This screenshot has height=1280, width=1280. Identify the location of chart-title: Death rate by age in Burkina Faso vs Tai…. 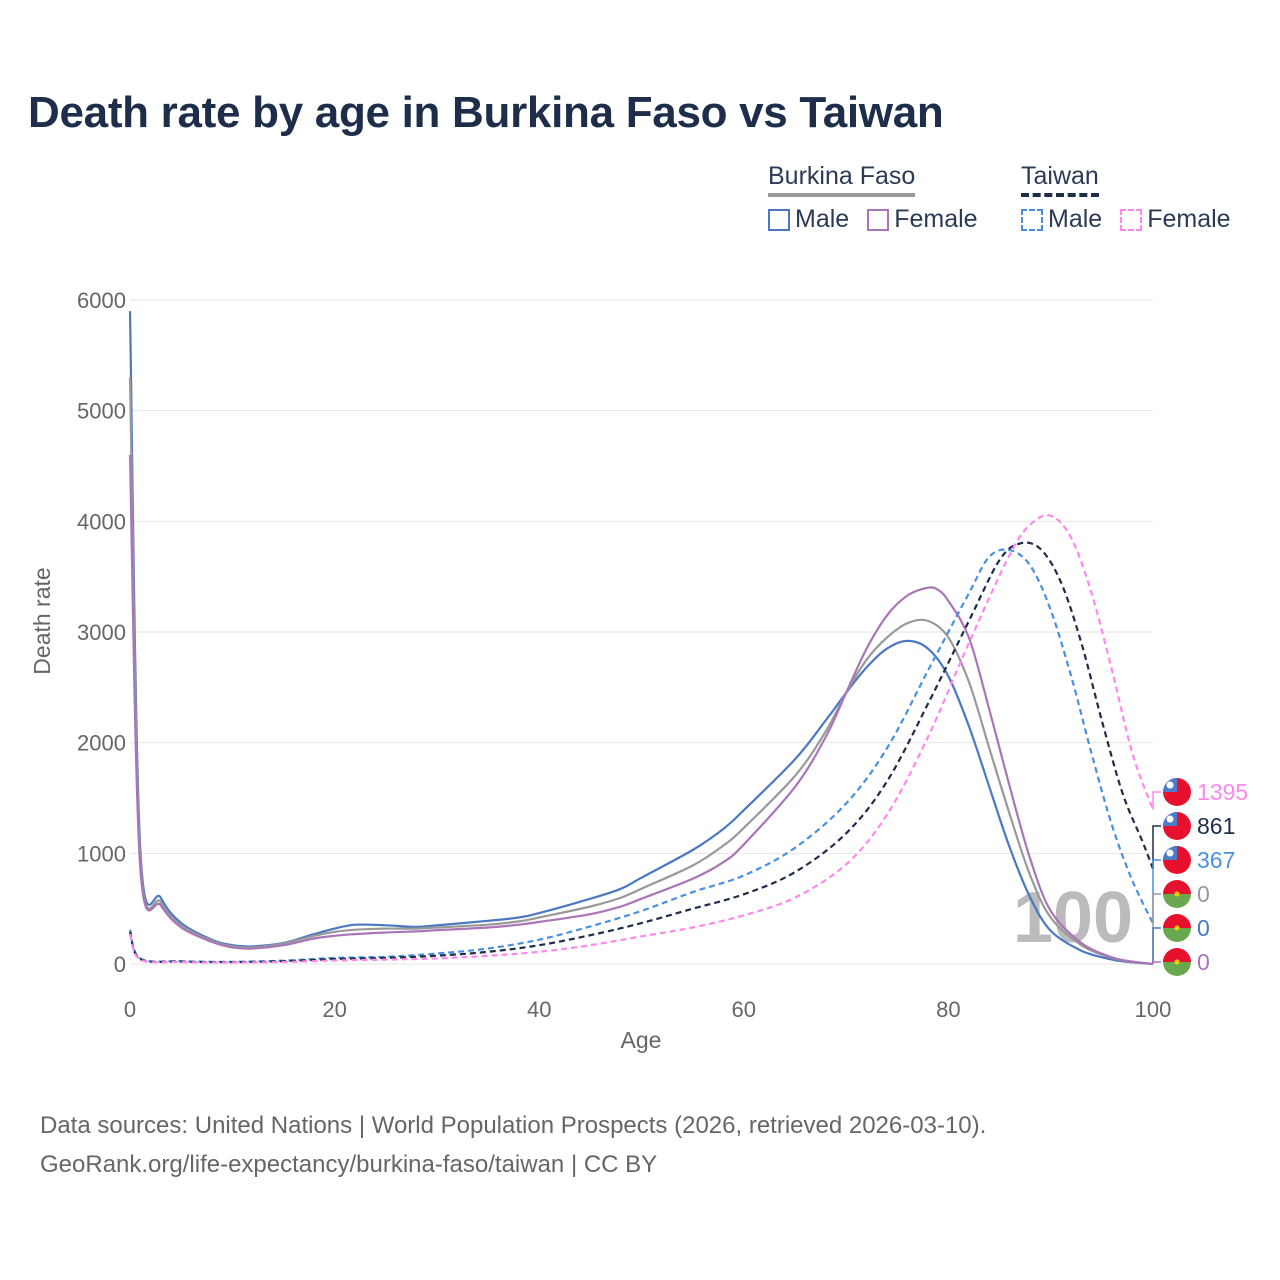
(486, 112).